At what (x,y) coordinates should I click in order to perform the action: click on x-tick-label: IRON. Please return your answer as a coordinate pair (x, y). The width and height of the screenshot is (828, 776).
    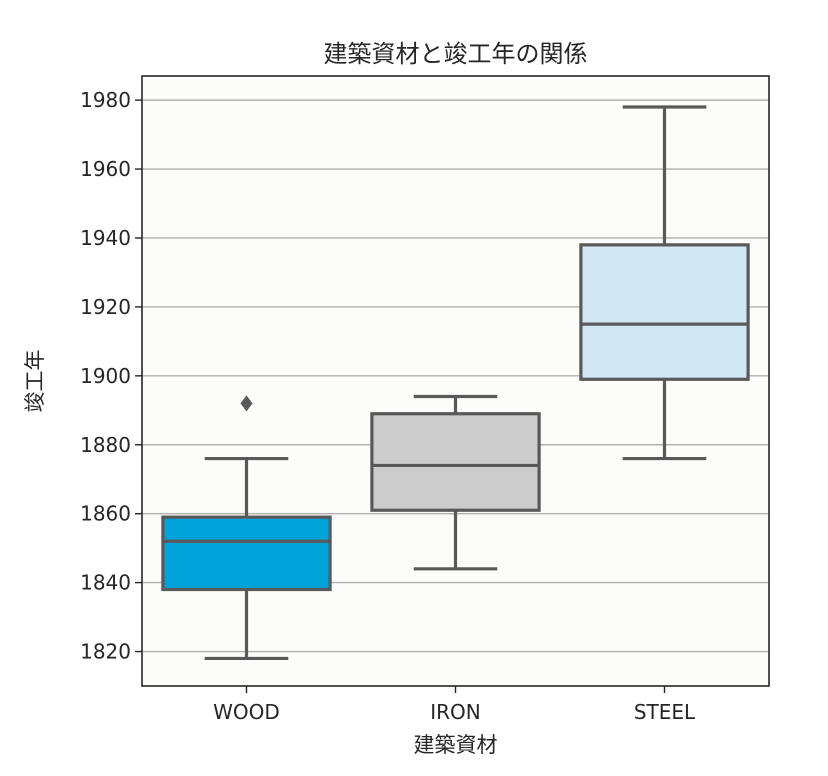
    Looking at the image, I should click on (455, 712).